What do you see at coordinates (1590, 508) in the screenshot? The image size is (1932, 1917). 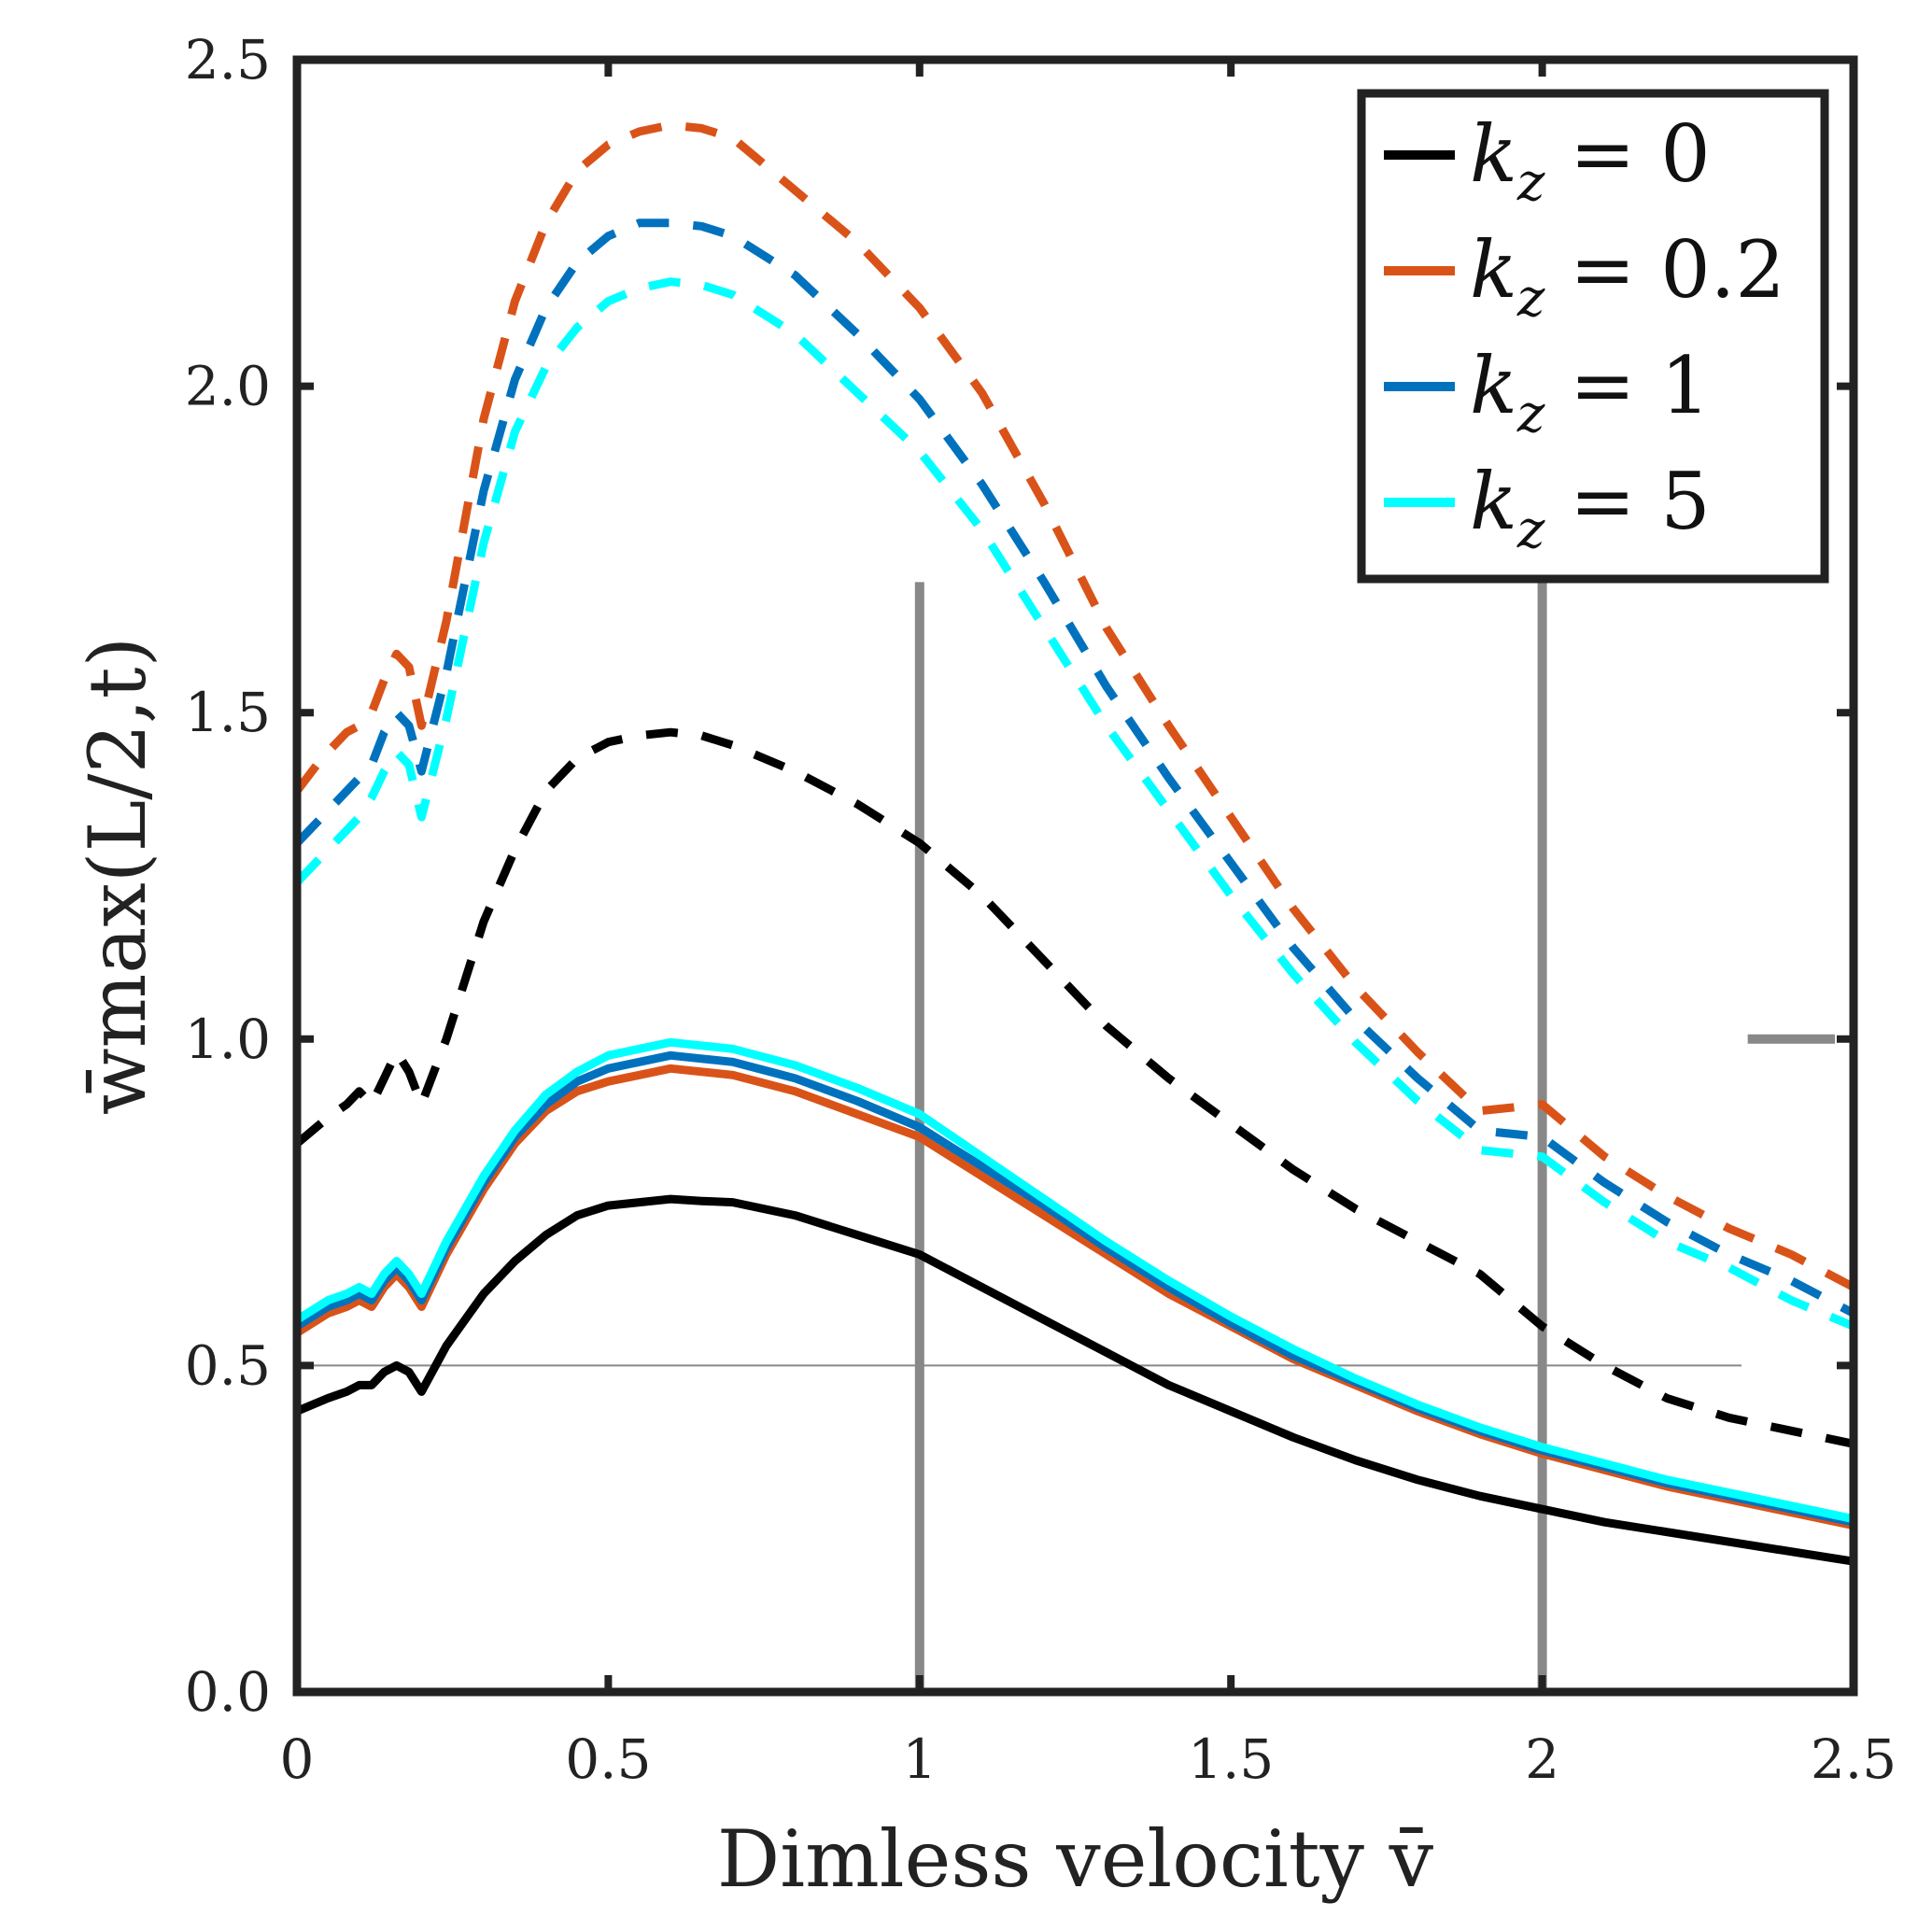 I see `legend-label: kz = 5` at bounding box center [1590, 508].